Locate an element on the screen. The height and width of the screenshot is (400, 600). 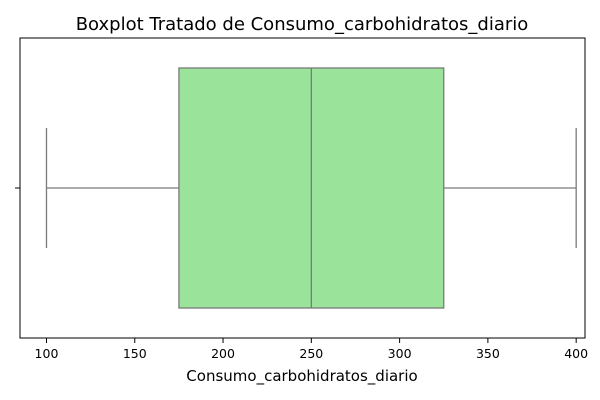
x-axis-ticks: 100 150 200 250 300 350 400 is located at coordinates (311, 349).